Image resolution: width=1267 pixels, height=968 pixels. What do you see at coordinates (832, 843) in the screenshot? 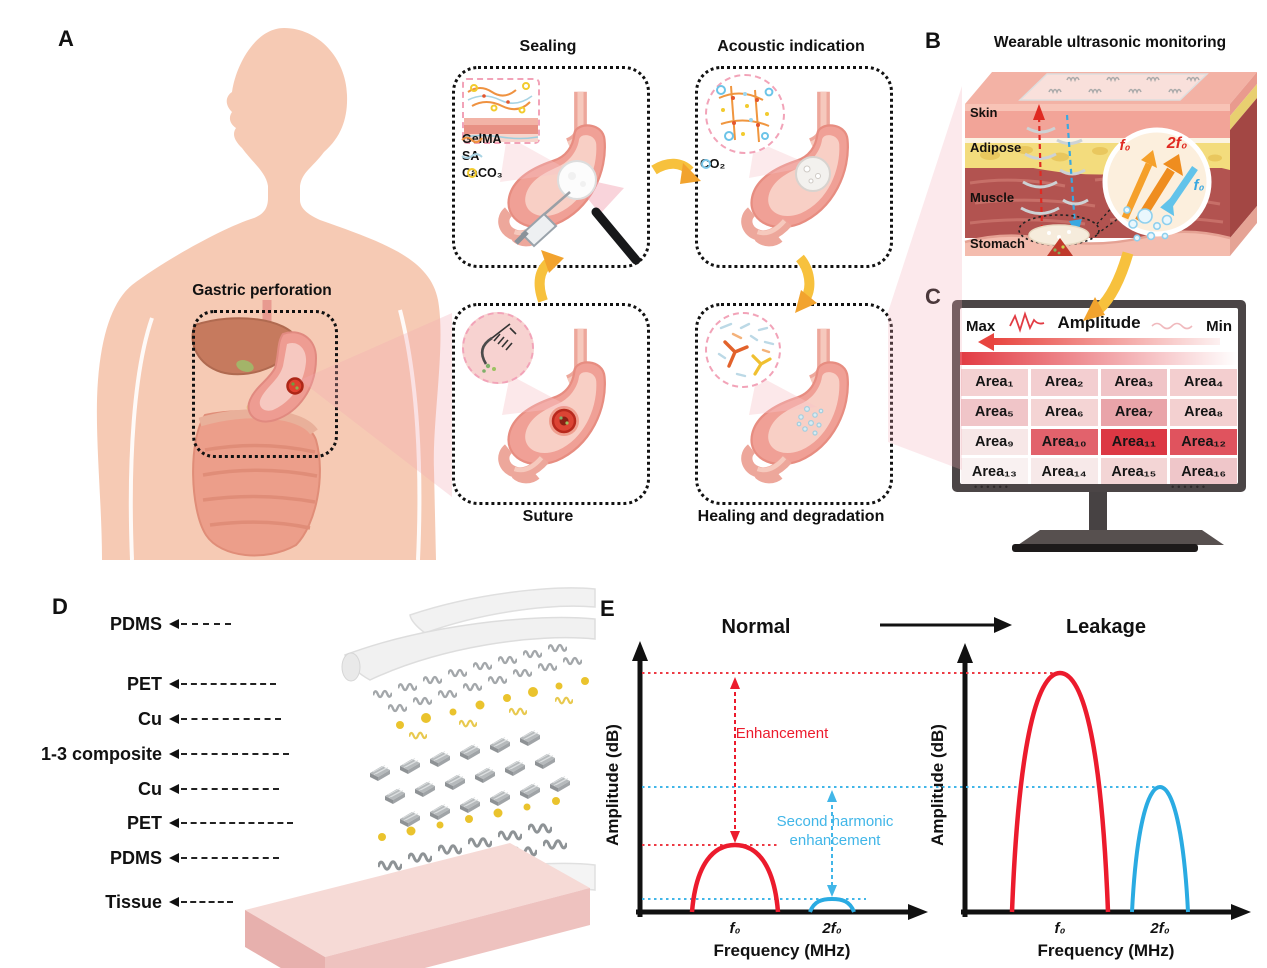
I see `second-harmonic-arrow` at bounding box center [832, 843].